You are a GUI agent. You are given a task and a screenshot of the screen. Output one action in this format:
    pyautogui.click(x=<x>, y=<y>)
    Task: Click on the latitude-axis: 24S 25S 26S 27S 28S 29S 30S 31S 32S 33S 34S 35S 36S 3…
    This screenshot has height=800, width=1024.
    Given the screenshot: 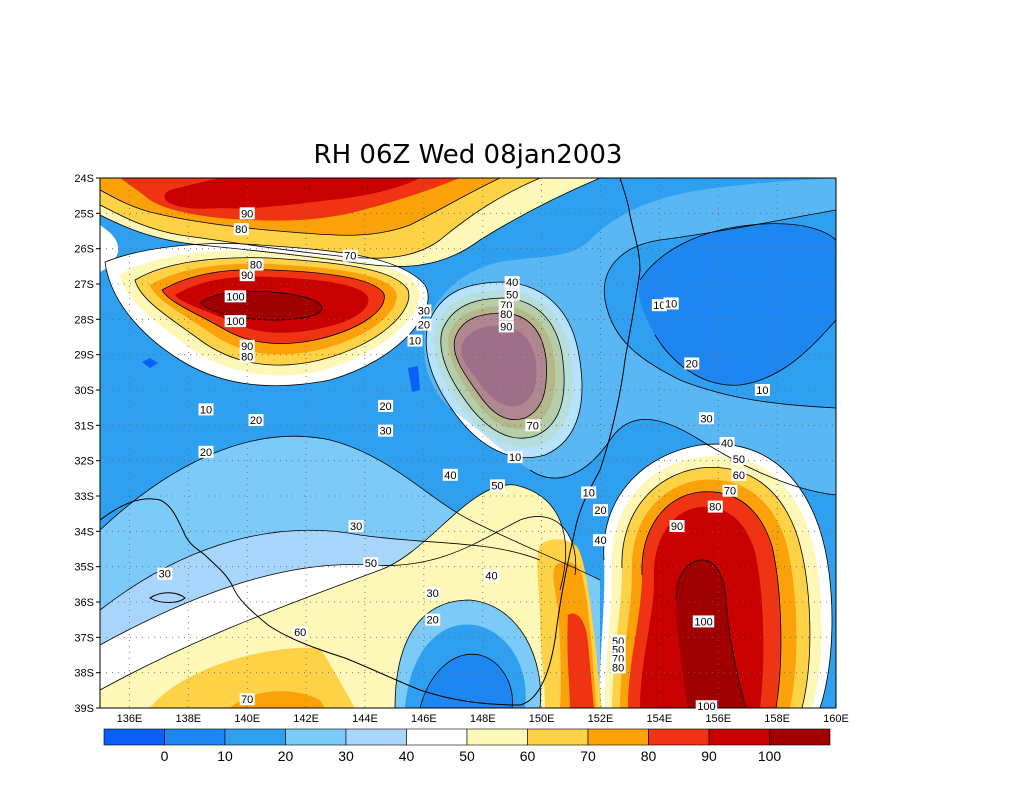 What is the action you would take?
    pyautogui.click(x=87, y=444)
    